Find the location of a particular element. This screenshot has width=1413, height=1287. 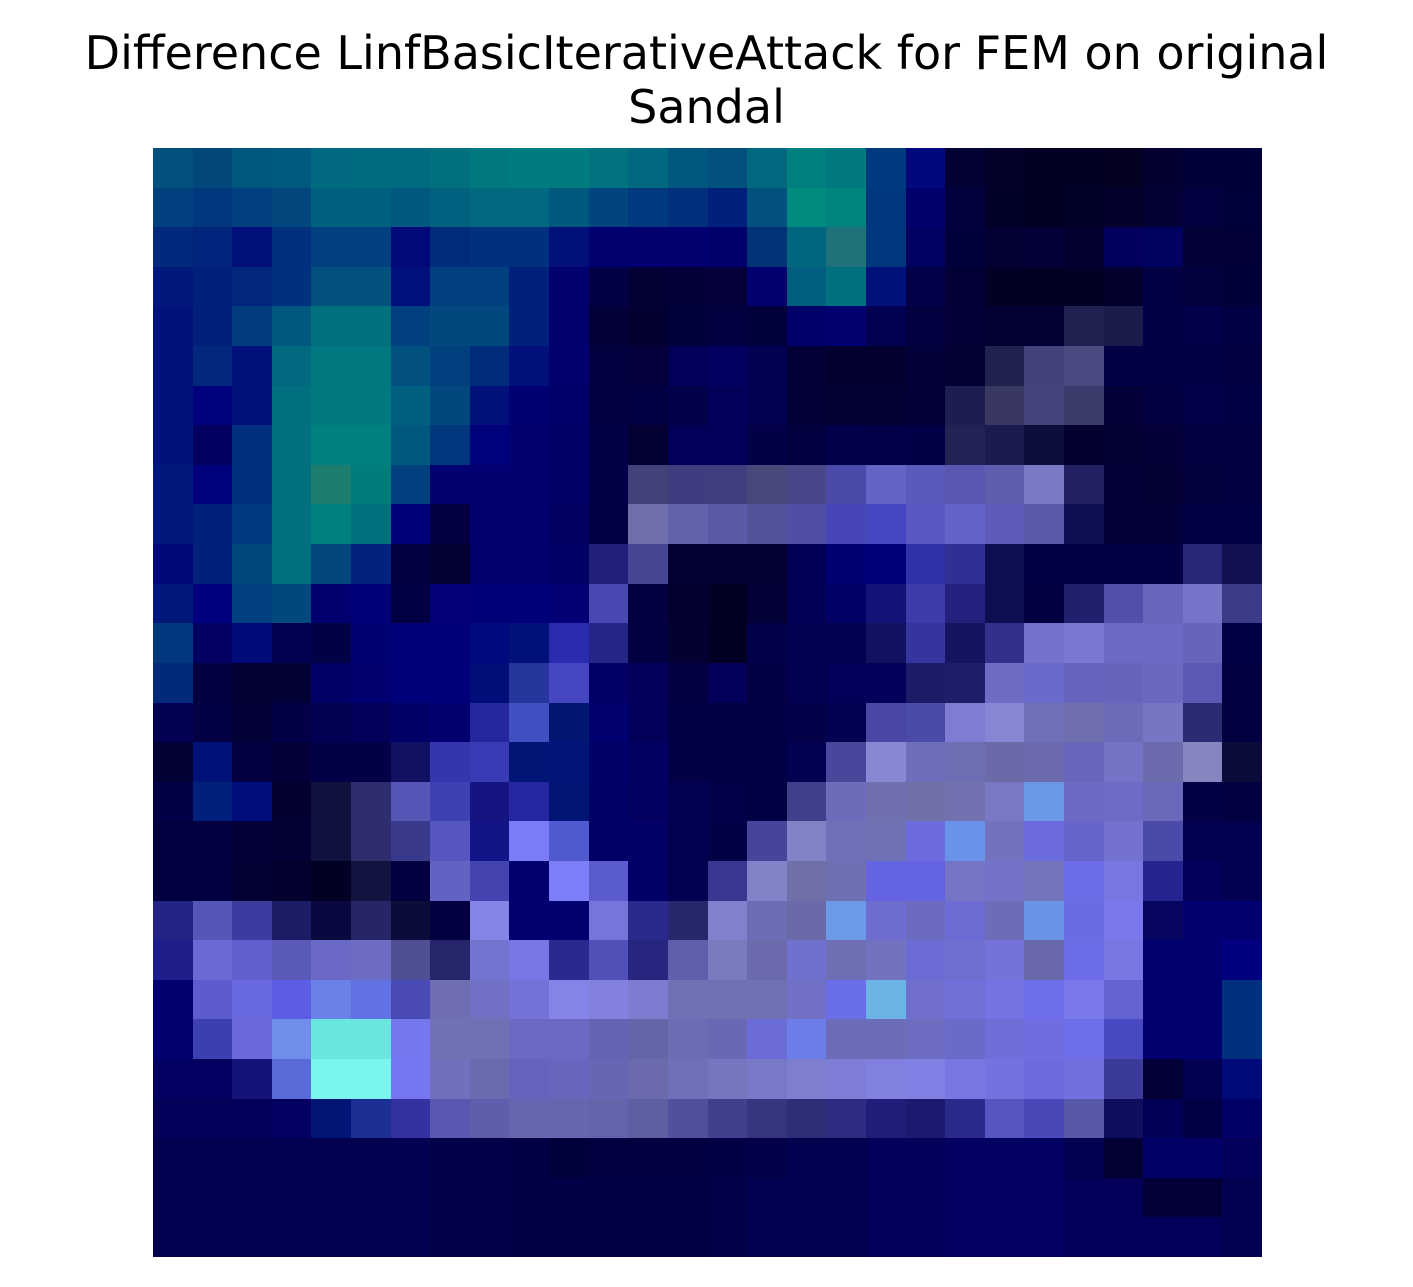

heatmap-cell-r20-c14 is located at coordinates (727, 960).